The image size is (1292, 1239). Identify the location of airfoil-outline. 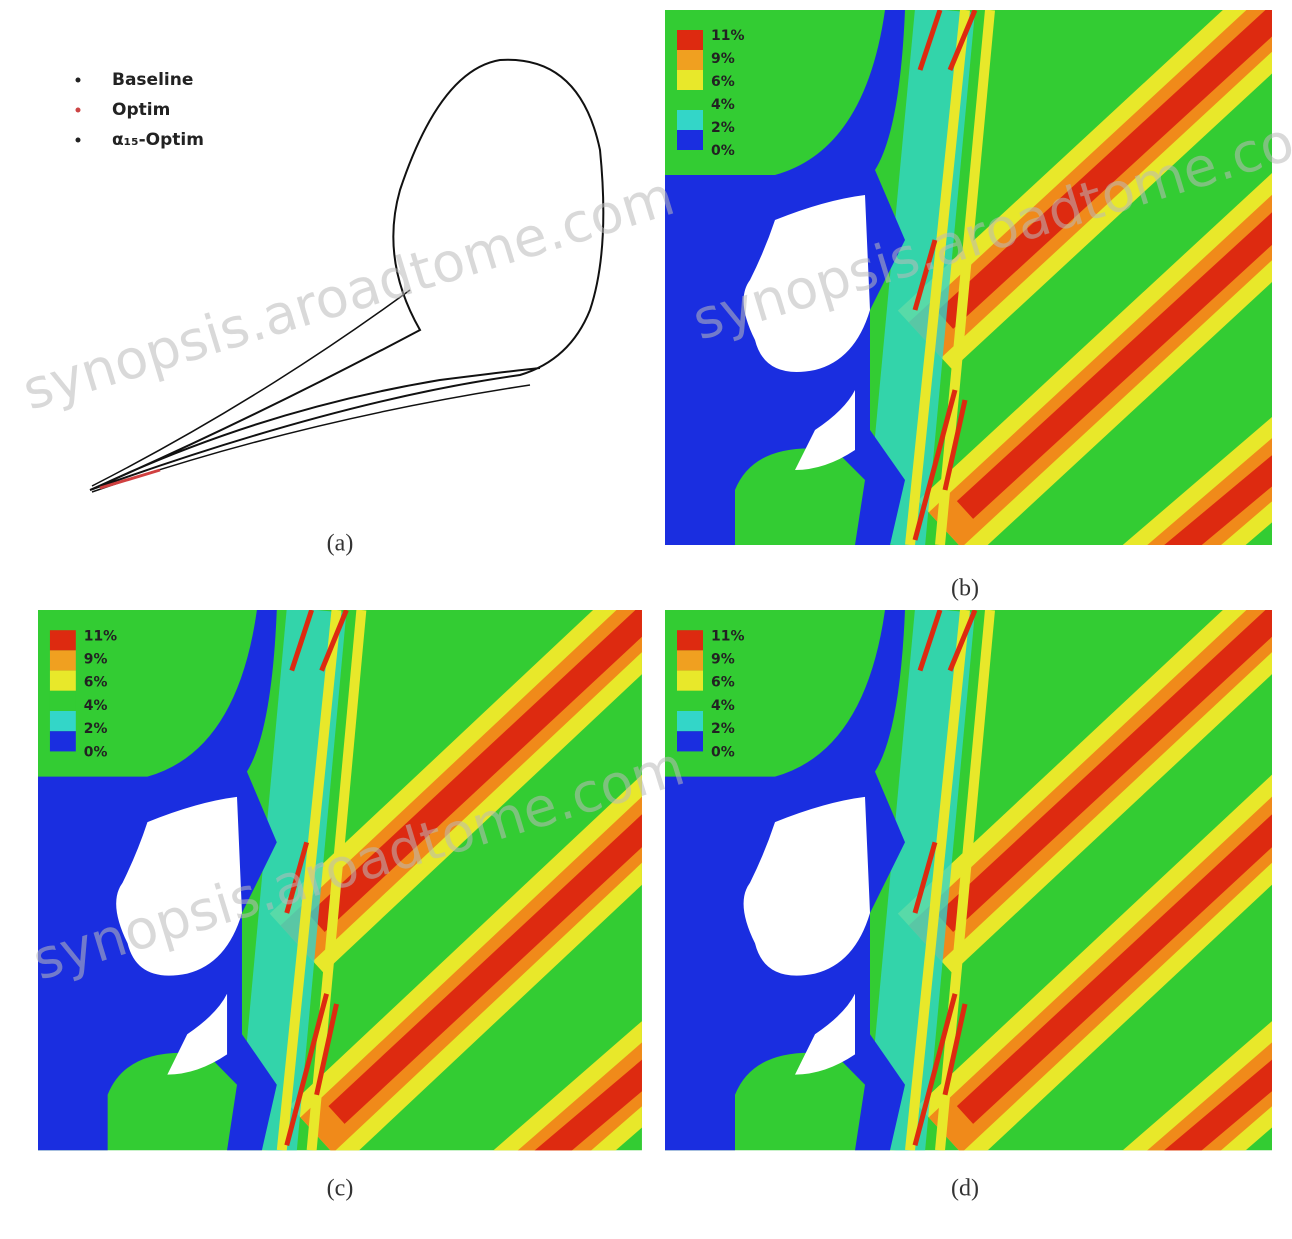
(347, 274).